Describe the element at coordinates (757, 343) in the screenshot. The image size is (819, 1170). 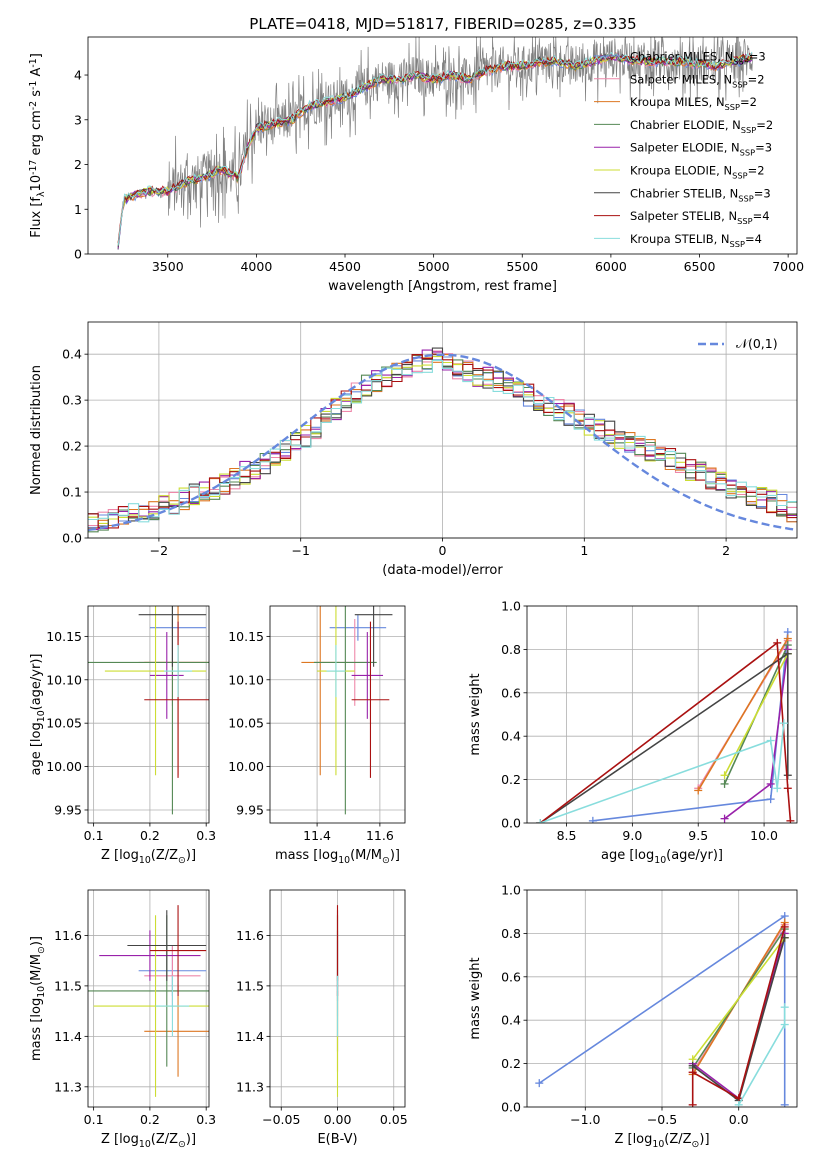
I see `legend-label: 𝒩(0,1)` at that location.